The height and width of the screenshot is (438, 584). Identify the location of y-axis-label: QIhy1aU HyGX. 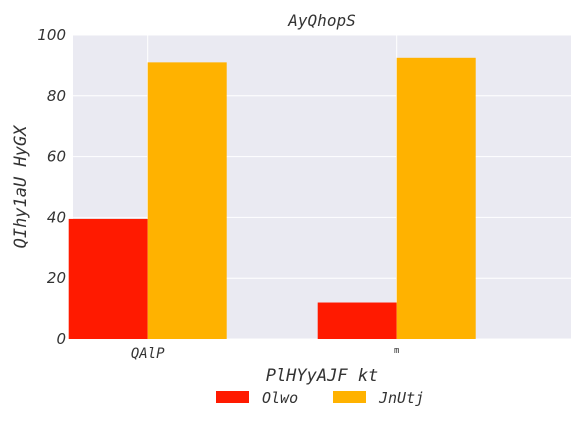
(21, 186).